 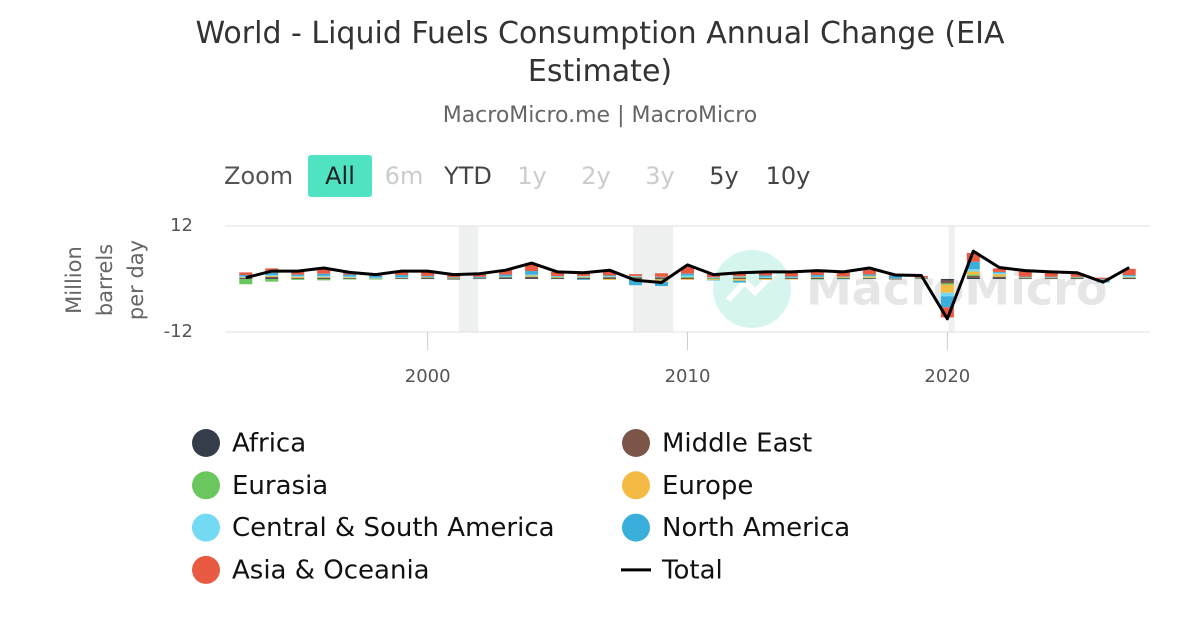 I want to click on watermark-logo-mark, so click(x=751, y=286).